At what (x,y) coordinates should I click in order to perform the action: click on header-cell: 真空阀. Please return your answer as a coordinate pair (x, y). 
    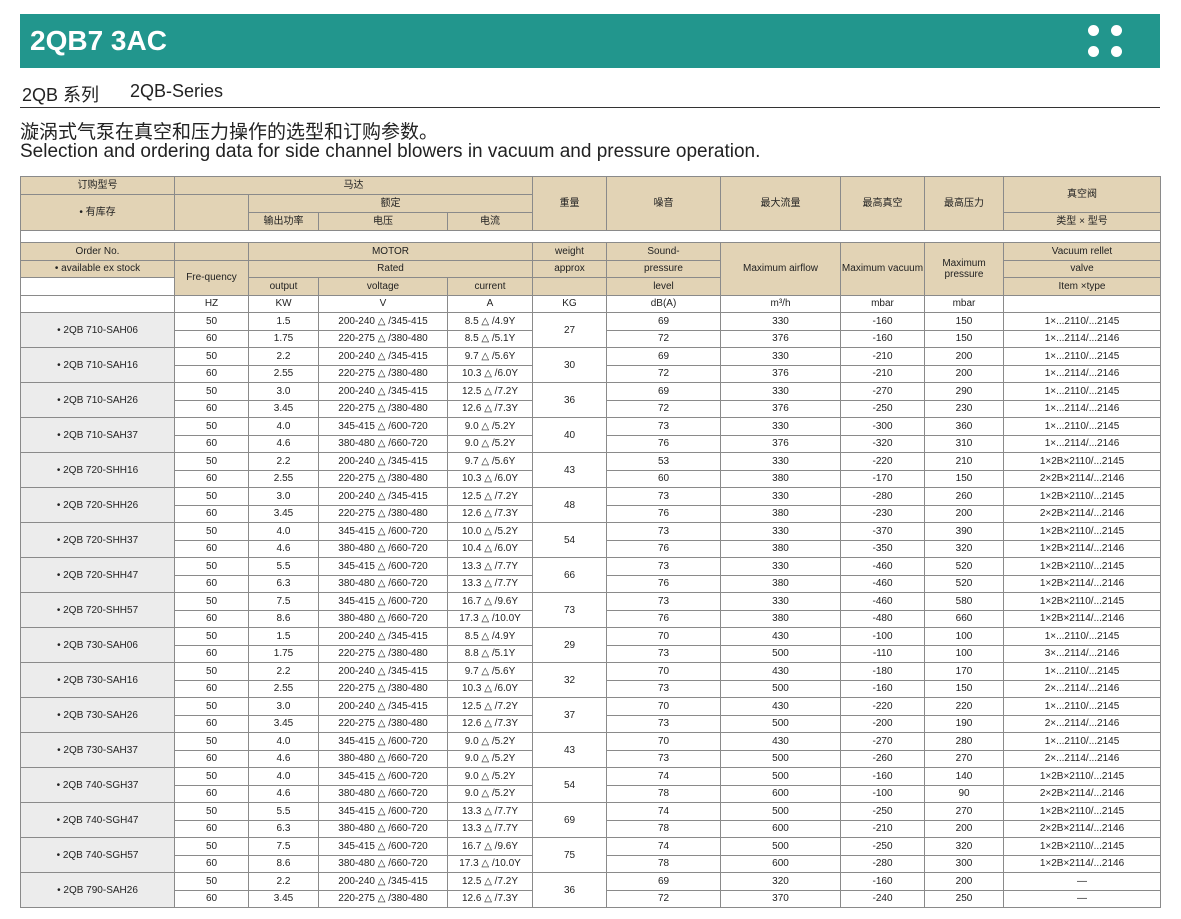
    Looking at the image, I should click on (1082, 194).